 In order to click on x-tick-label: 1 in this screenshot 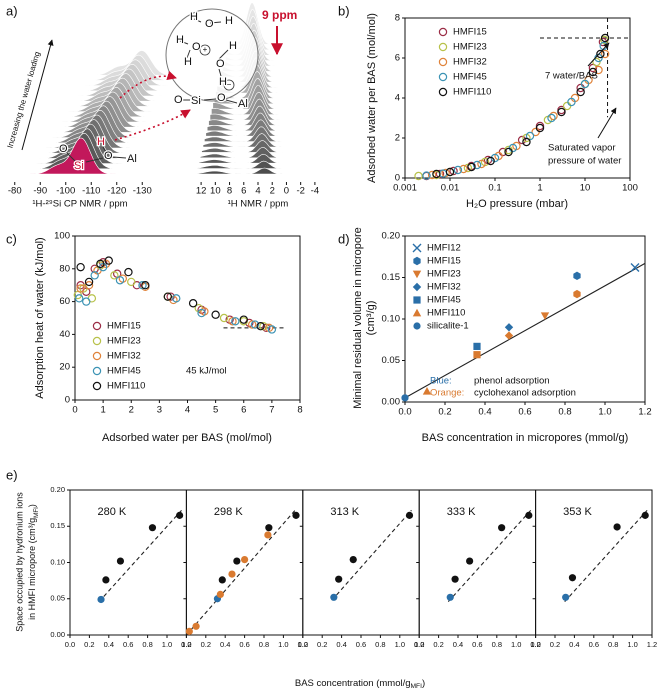, I will do `click(539, 188)`.